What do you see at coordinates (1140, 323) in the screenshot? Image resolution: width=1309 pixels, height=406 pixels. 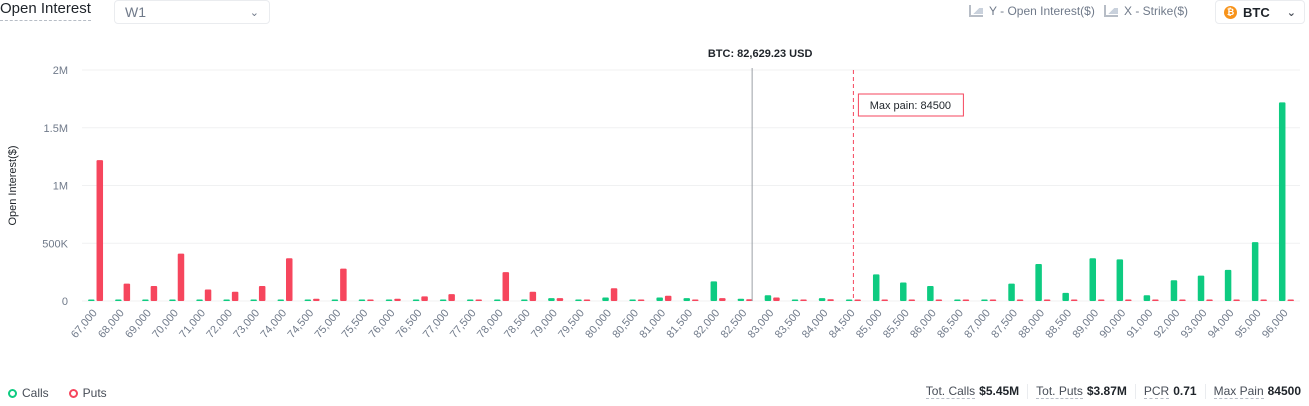 I see `x-tick-label: 91,000` at bounding box center [1140, 323].